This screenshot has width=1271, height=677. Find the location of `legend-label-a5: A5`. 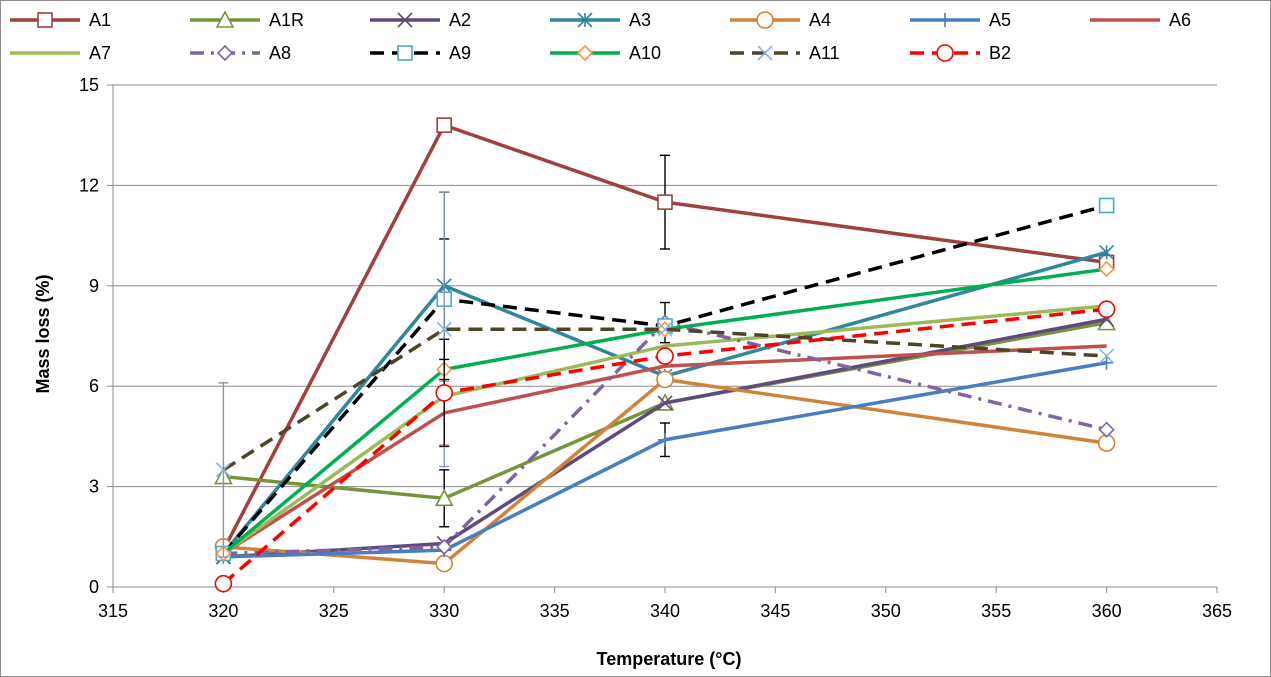

legend-label-a5: A5 is located at coordinates (1000, 20).